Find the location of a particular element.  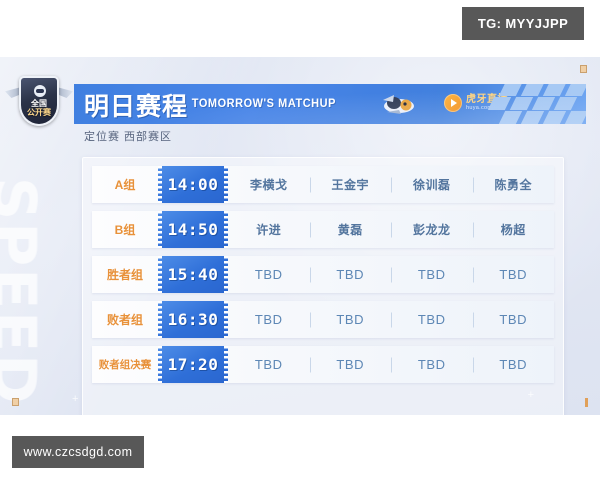

emblem-line-2: 公开赛 is located at coordinates (39, 112).